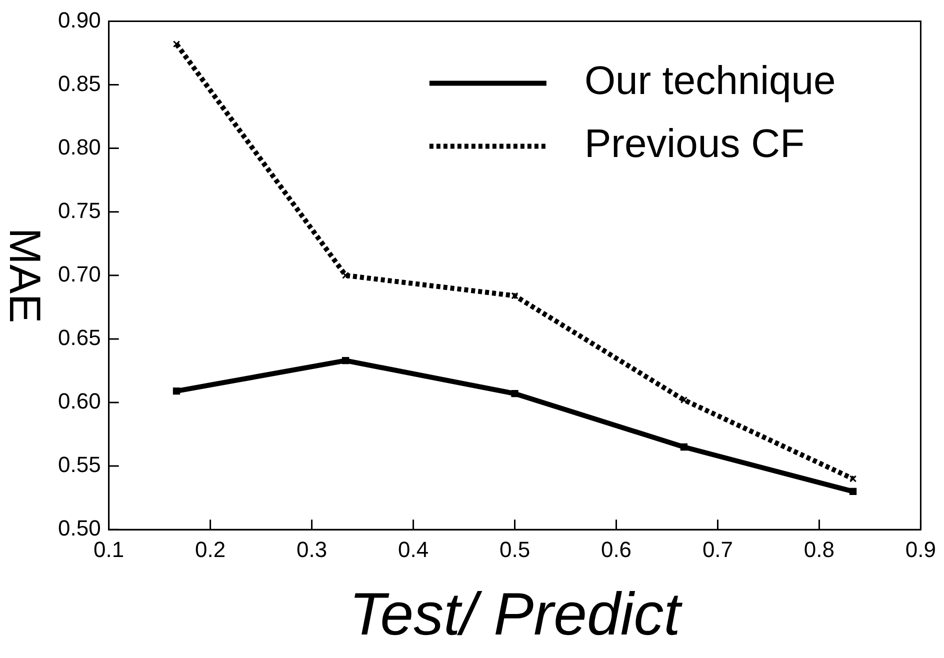 Image resolution: width=944 pixels, height=658 pixels. What do you see at coordinates (79, 147) in the screenshot?
I see `y-tick-label: 0.80` at bounding box center [79, 147].